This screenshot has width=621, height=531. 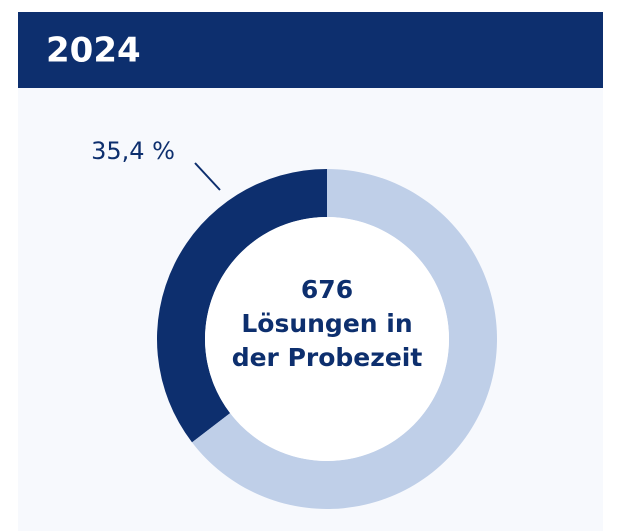 What do you see at coordinates (327, 357) in the screenshot?
I see `center-line: der Probezeit` at bounding box center [327, 357].